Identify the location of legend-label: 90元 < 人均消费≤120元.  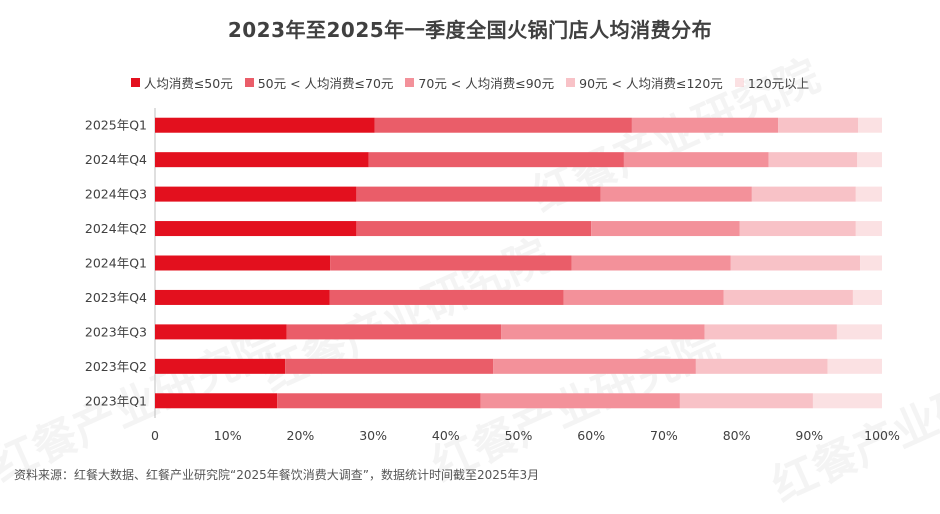
(651, 83).